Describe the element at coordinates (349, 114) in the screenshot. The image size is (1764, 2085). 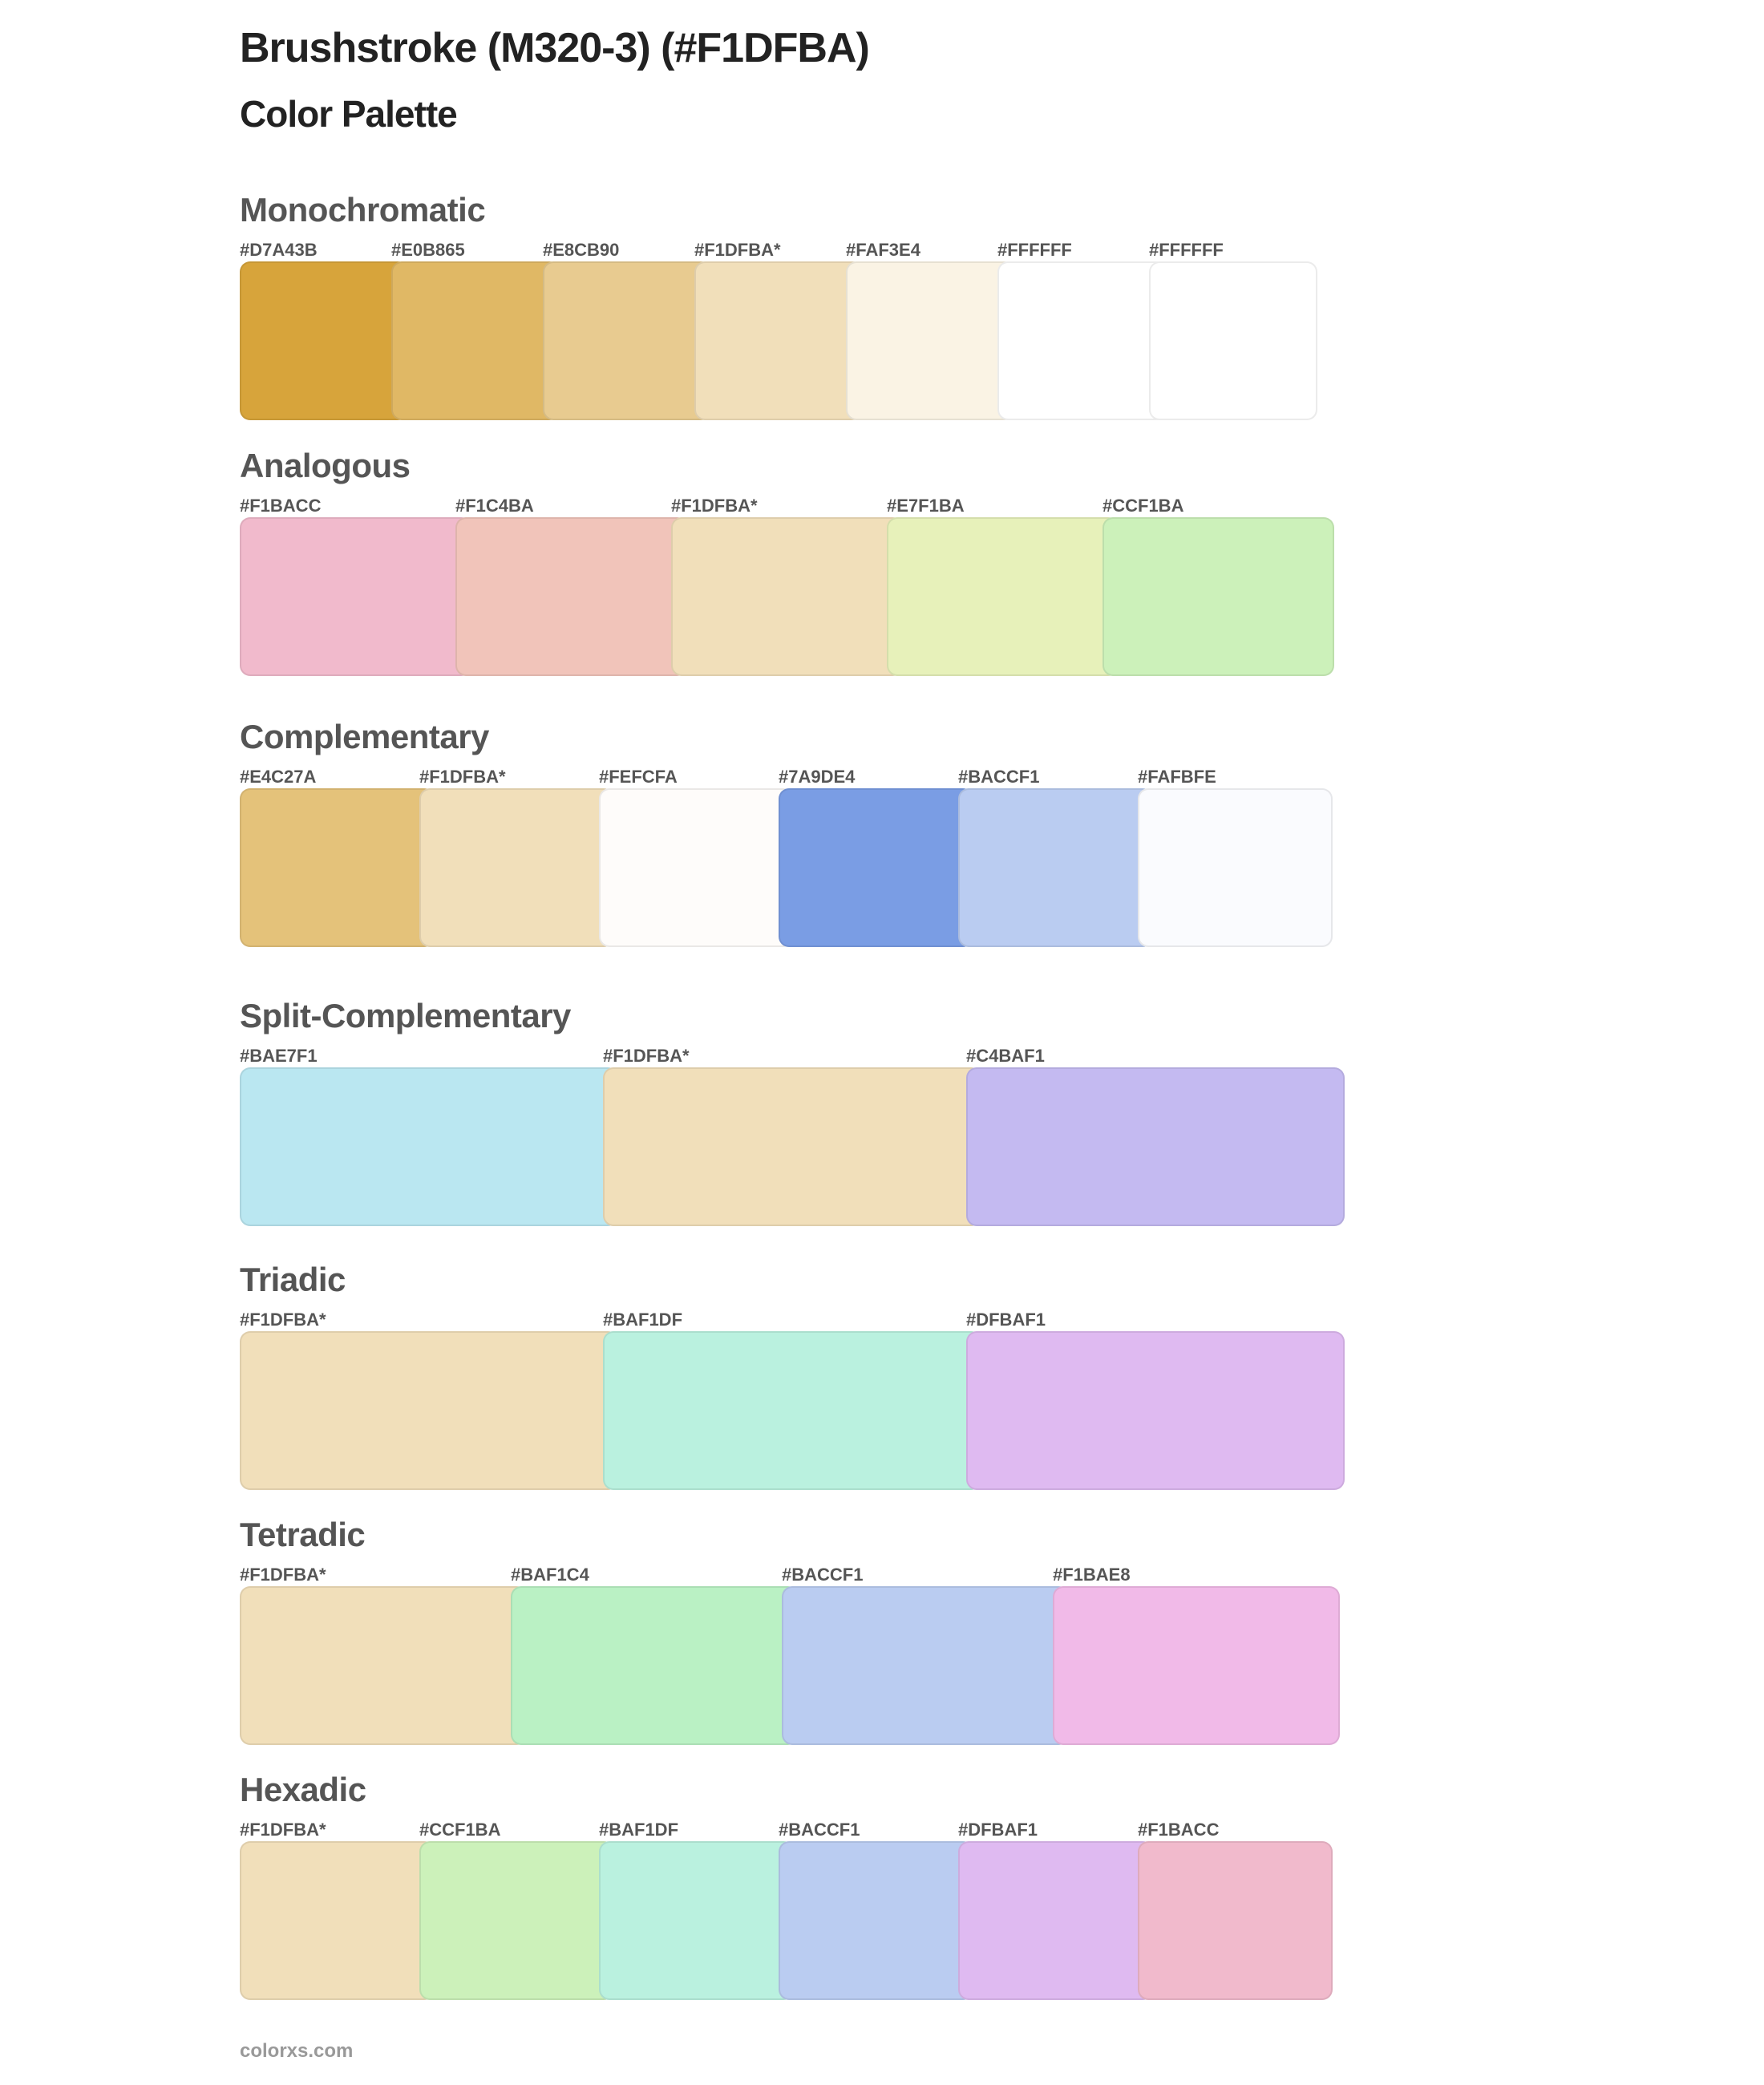
I see `page-subtitle: Color Palette` at that location.